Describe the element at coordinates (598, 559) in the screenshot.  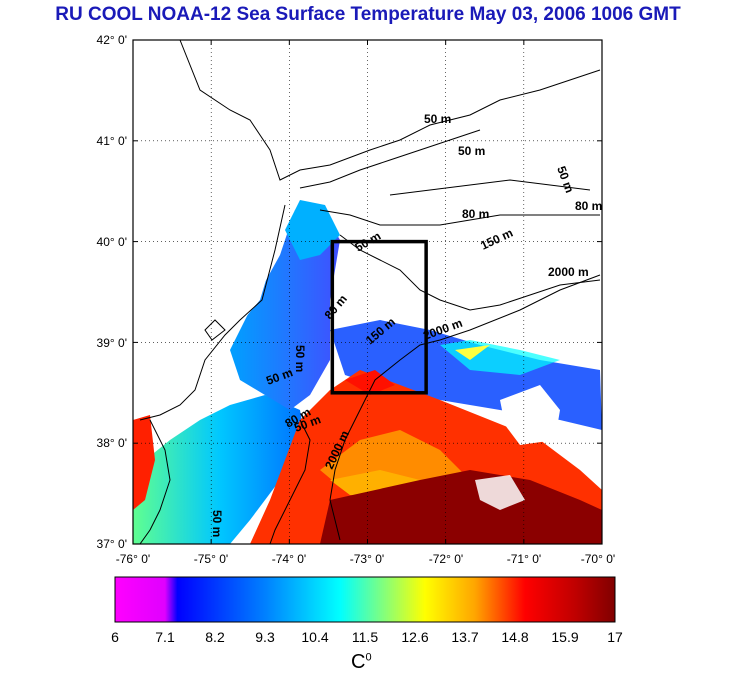
I see `lon-label: -70° 0'` at that location.